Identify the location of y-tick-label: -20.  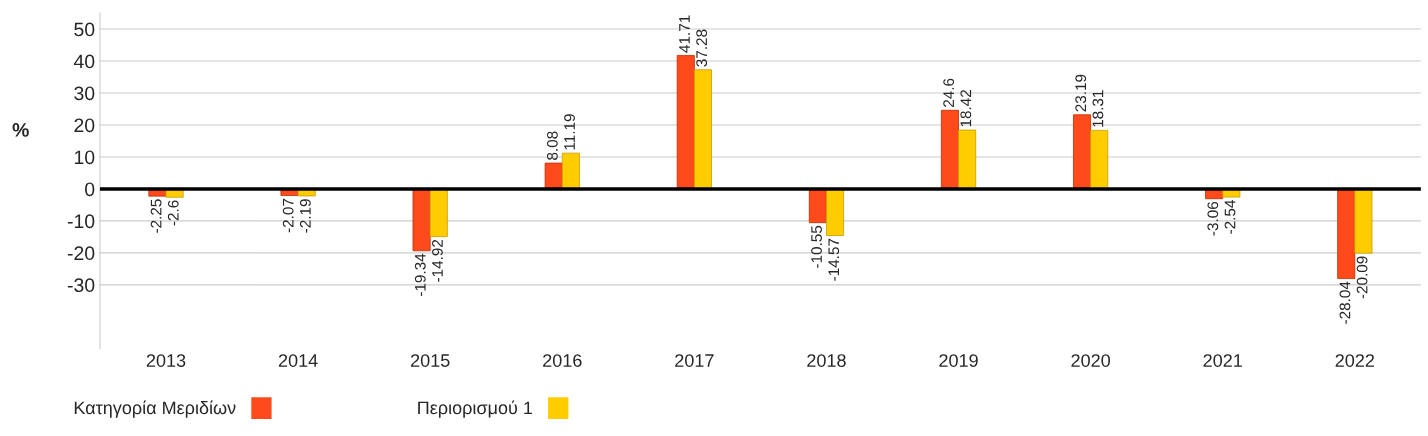
(81, 253).